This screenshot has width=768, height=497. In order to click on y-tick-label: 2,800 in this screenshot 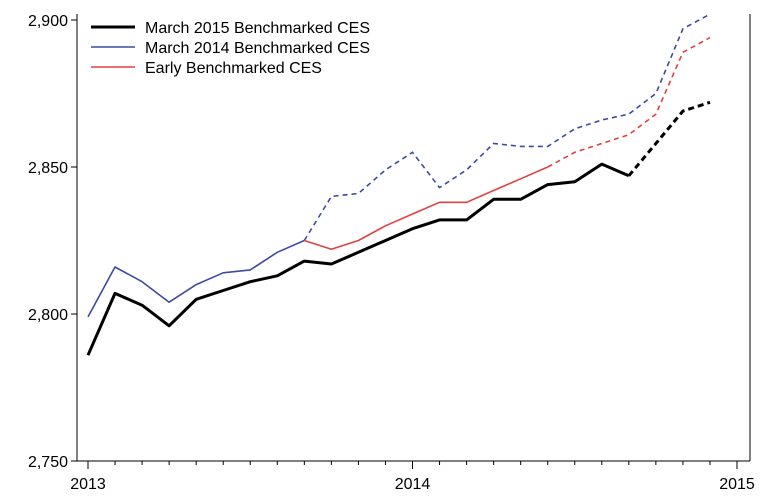, I will do `click(48, 315)`.